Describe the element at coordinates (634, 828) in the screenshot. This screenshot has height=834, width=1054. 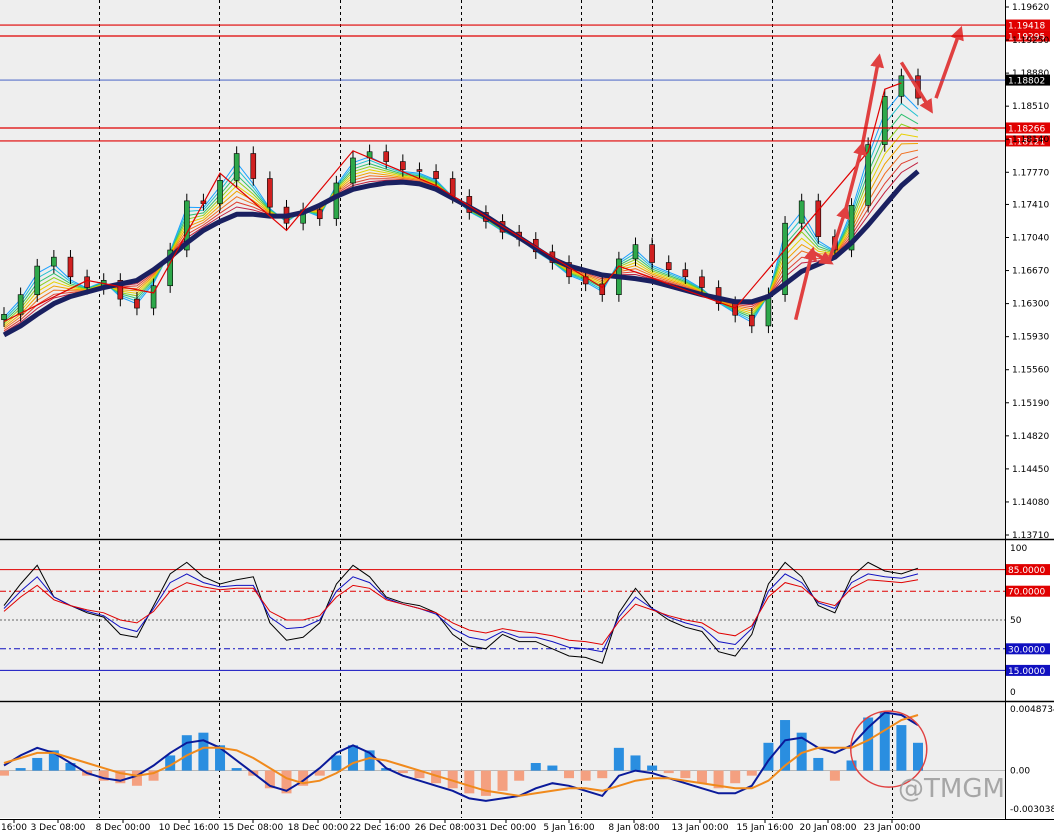
I see `time-tick-label: 8 Jan 08:00` at that location.